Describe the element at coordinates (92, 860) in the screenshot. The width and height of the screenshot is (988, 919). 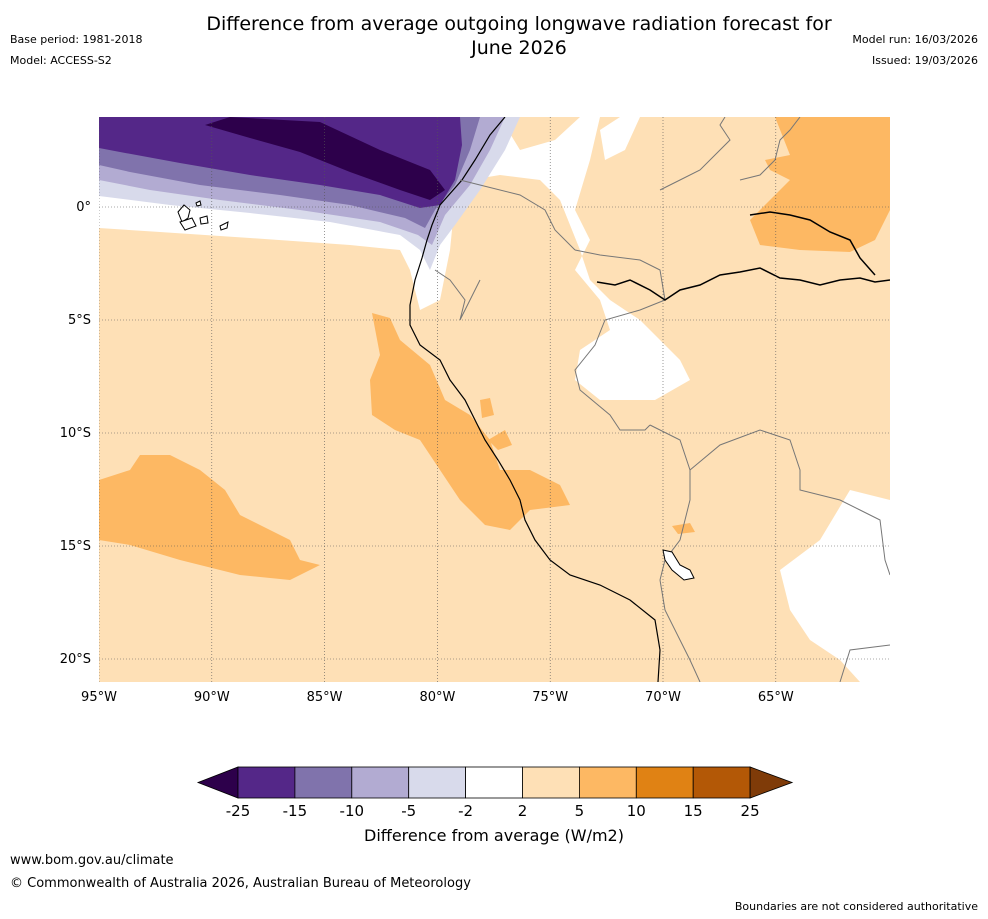
I see `footer-url: www.bom.gov.au/climate` at that location.